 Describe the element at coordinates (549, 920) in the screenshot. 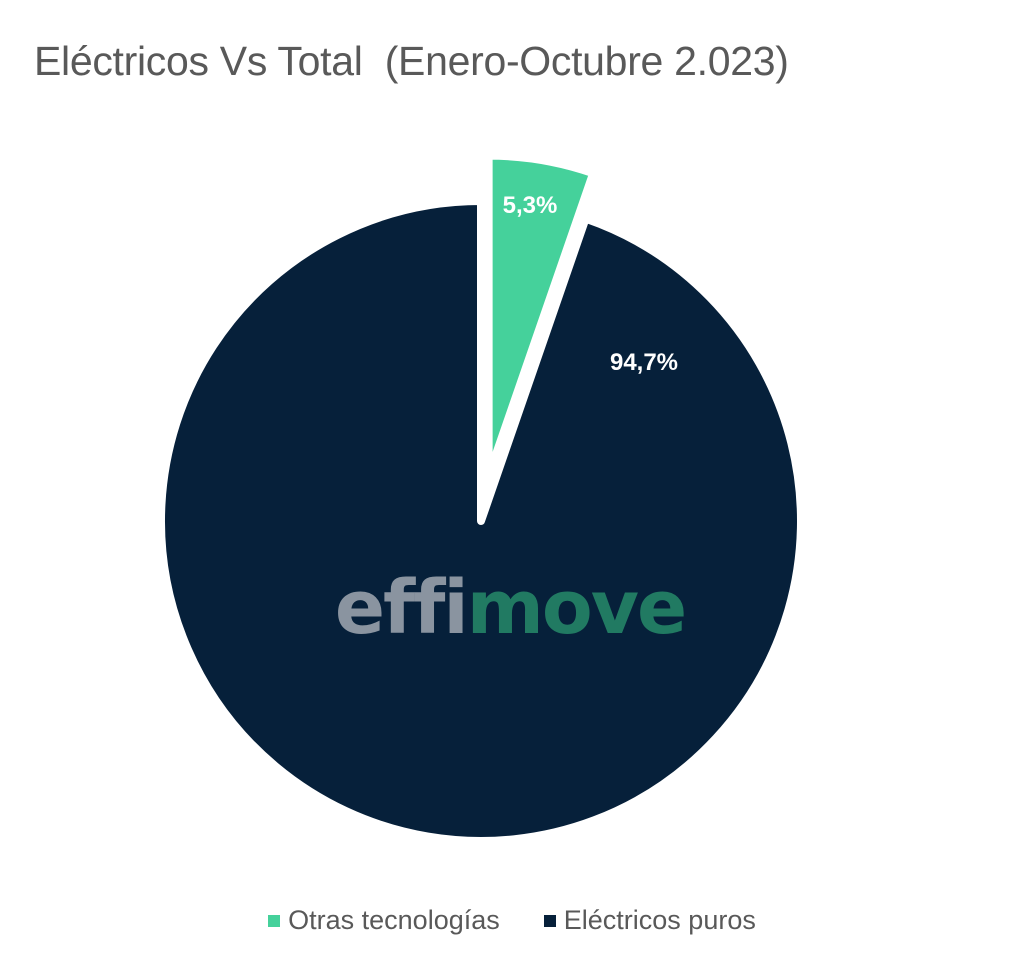

I see `legend-swatch-electricos` at that location.